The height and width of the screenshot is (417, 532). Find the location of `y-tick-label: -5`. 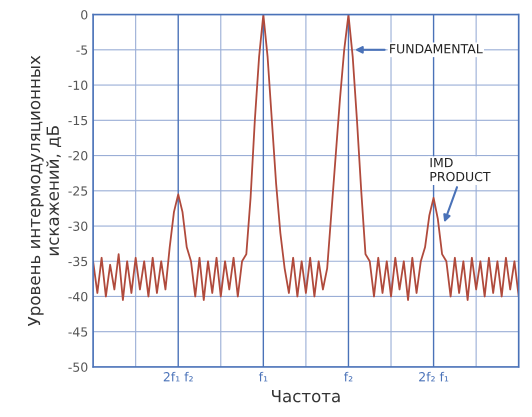

y-tick-label: -5 is located at coordinates (82, 50).